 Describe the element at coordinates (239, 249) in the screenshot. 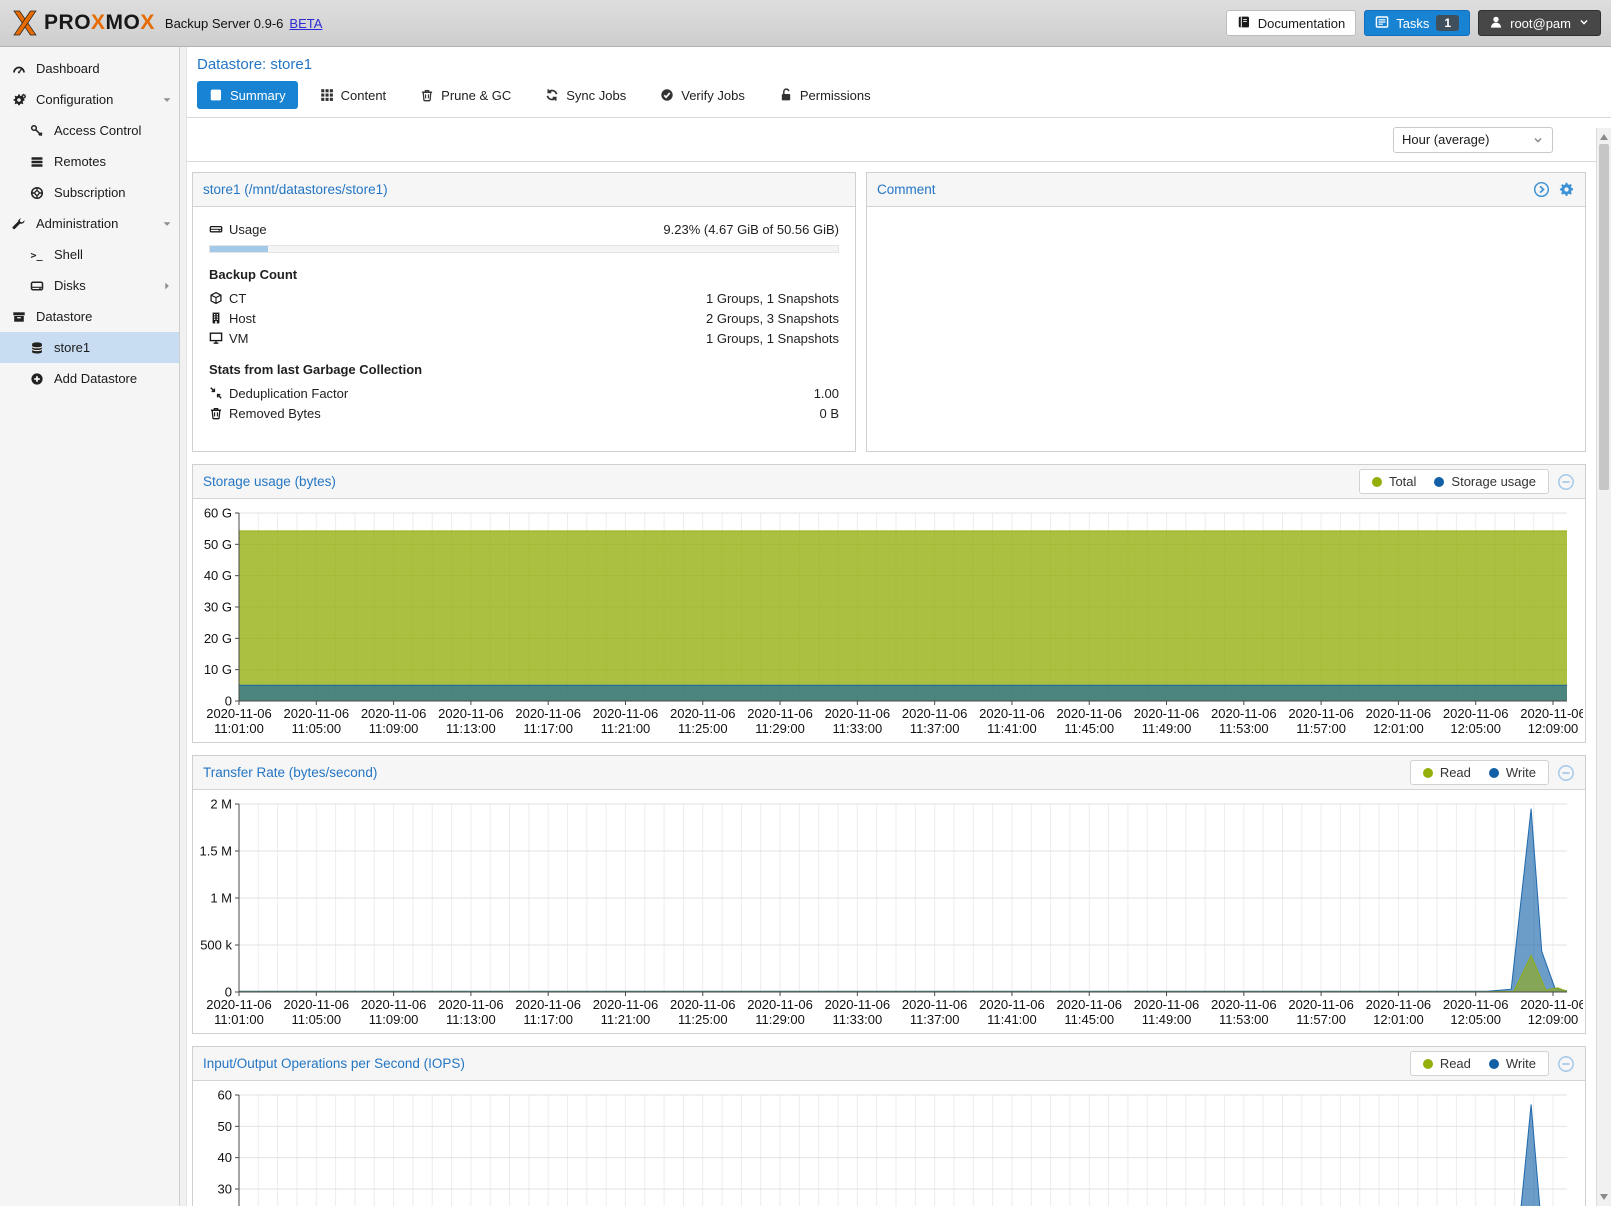

I see `usage-progress-fill` at that location.